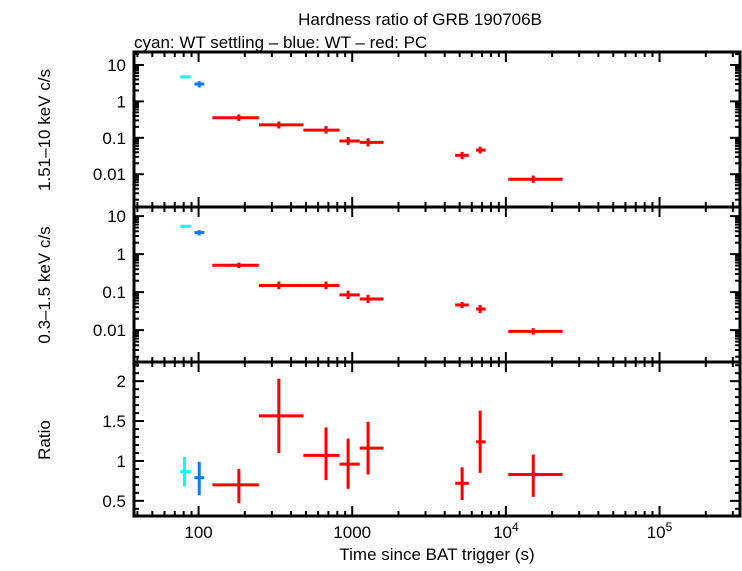 Image resolution: width=742 pixels, height=571 pixels. What do you see at coordinates (506, 531) in the screenshot?
I see `x-tick-label: 10⁴` at bounding box center [506, 531].